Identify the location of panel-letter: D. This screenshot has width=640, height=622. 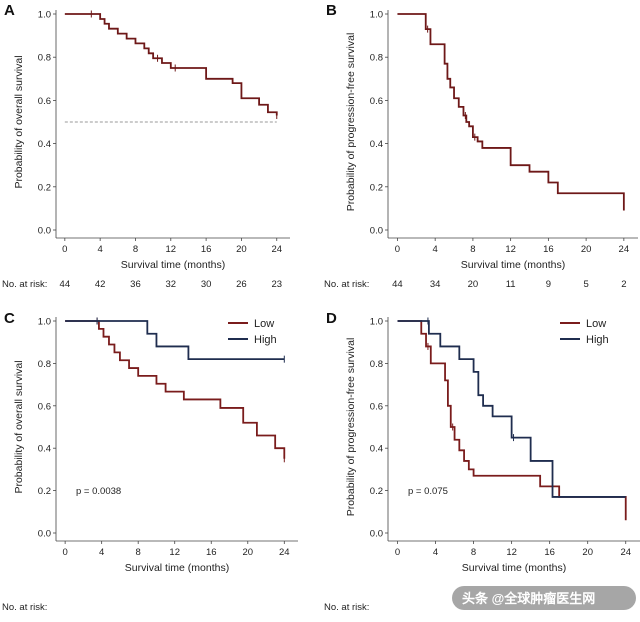
(331, 318).